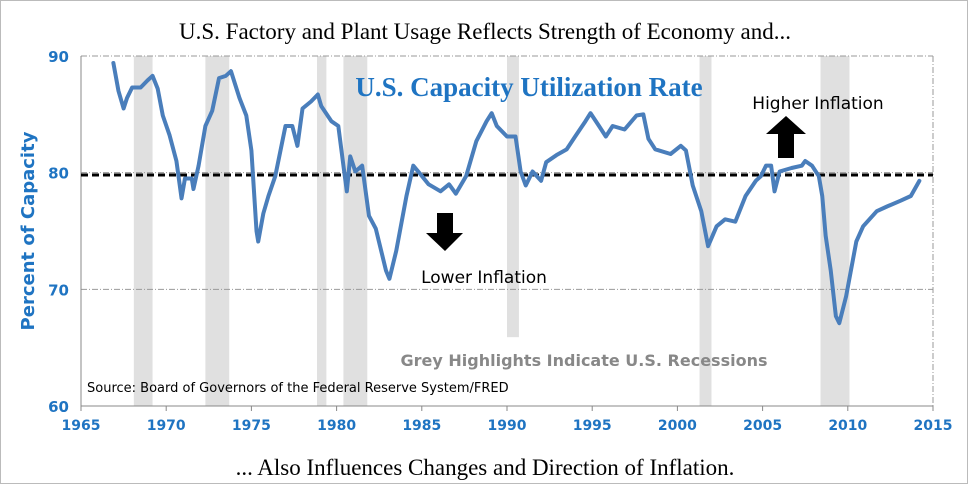 The width and height of the screenshot is (968, 484). Describe the element at coordinates (786, 137) in the screenshot. I see `up-arrow-icon` at that location.